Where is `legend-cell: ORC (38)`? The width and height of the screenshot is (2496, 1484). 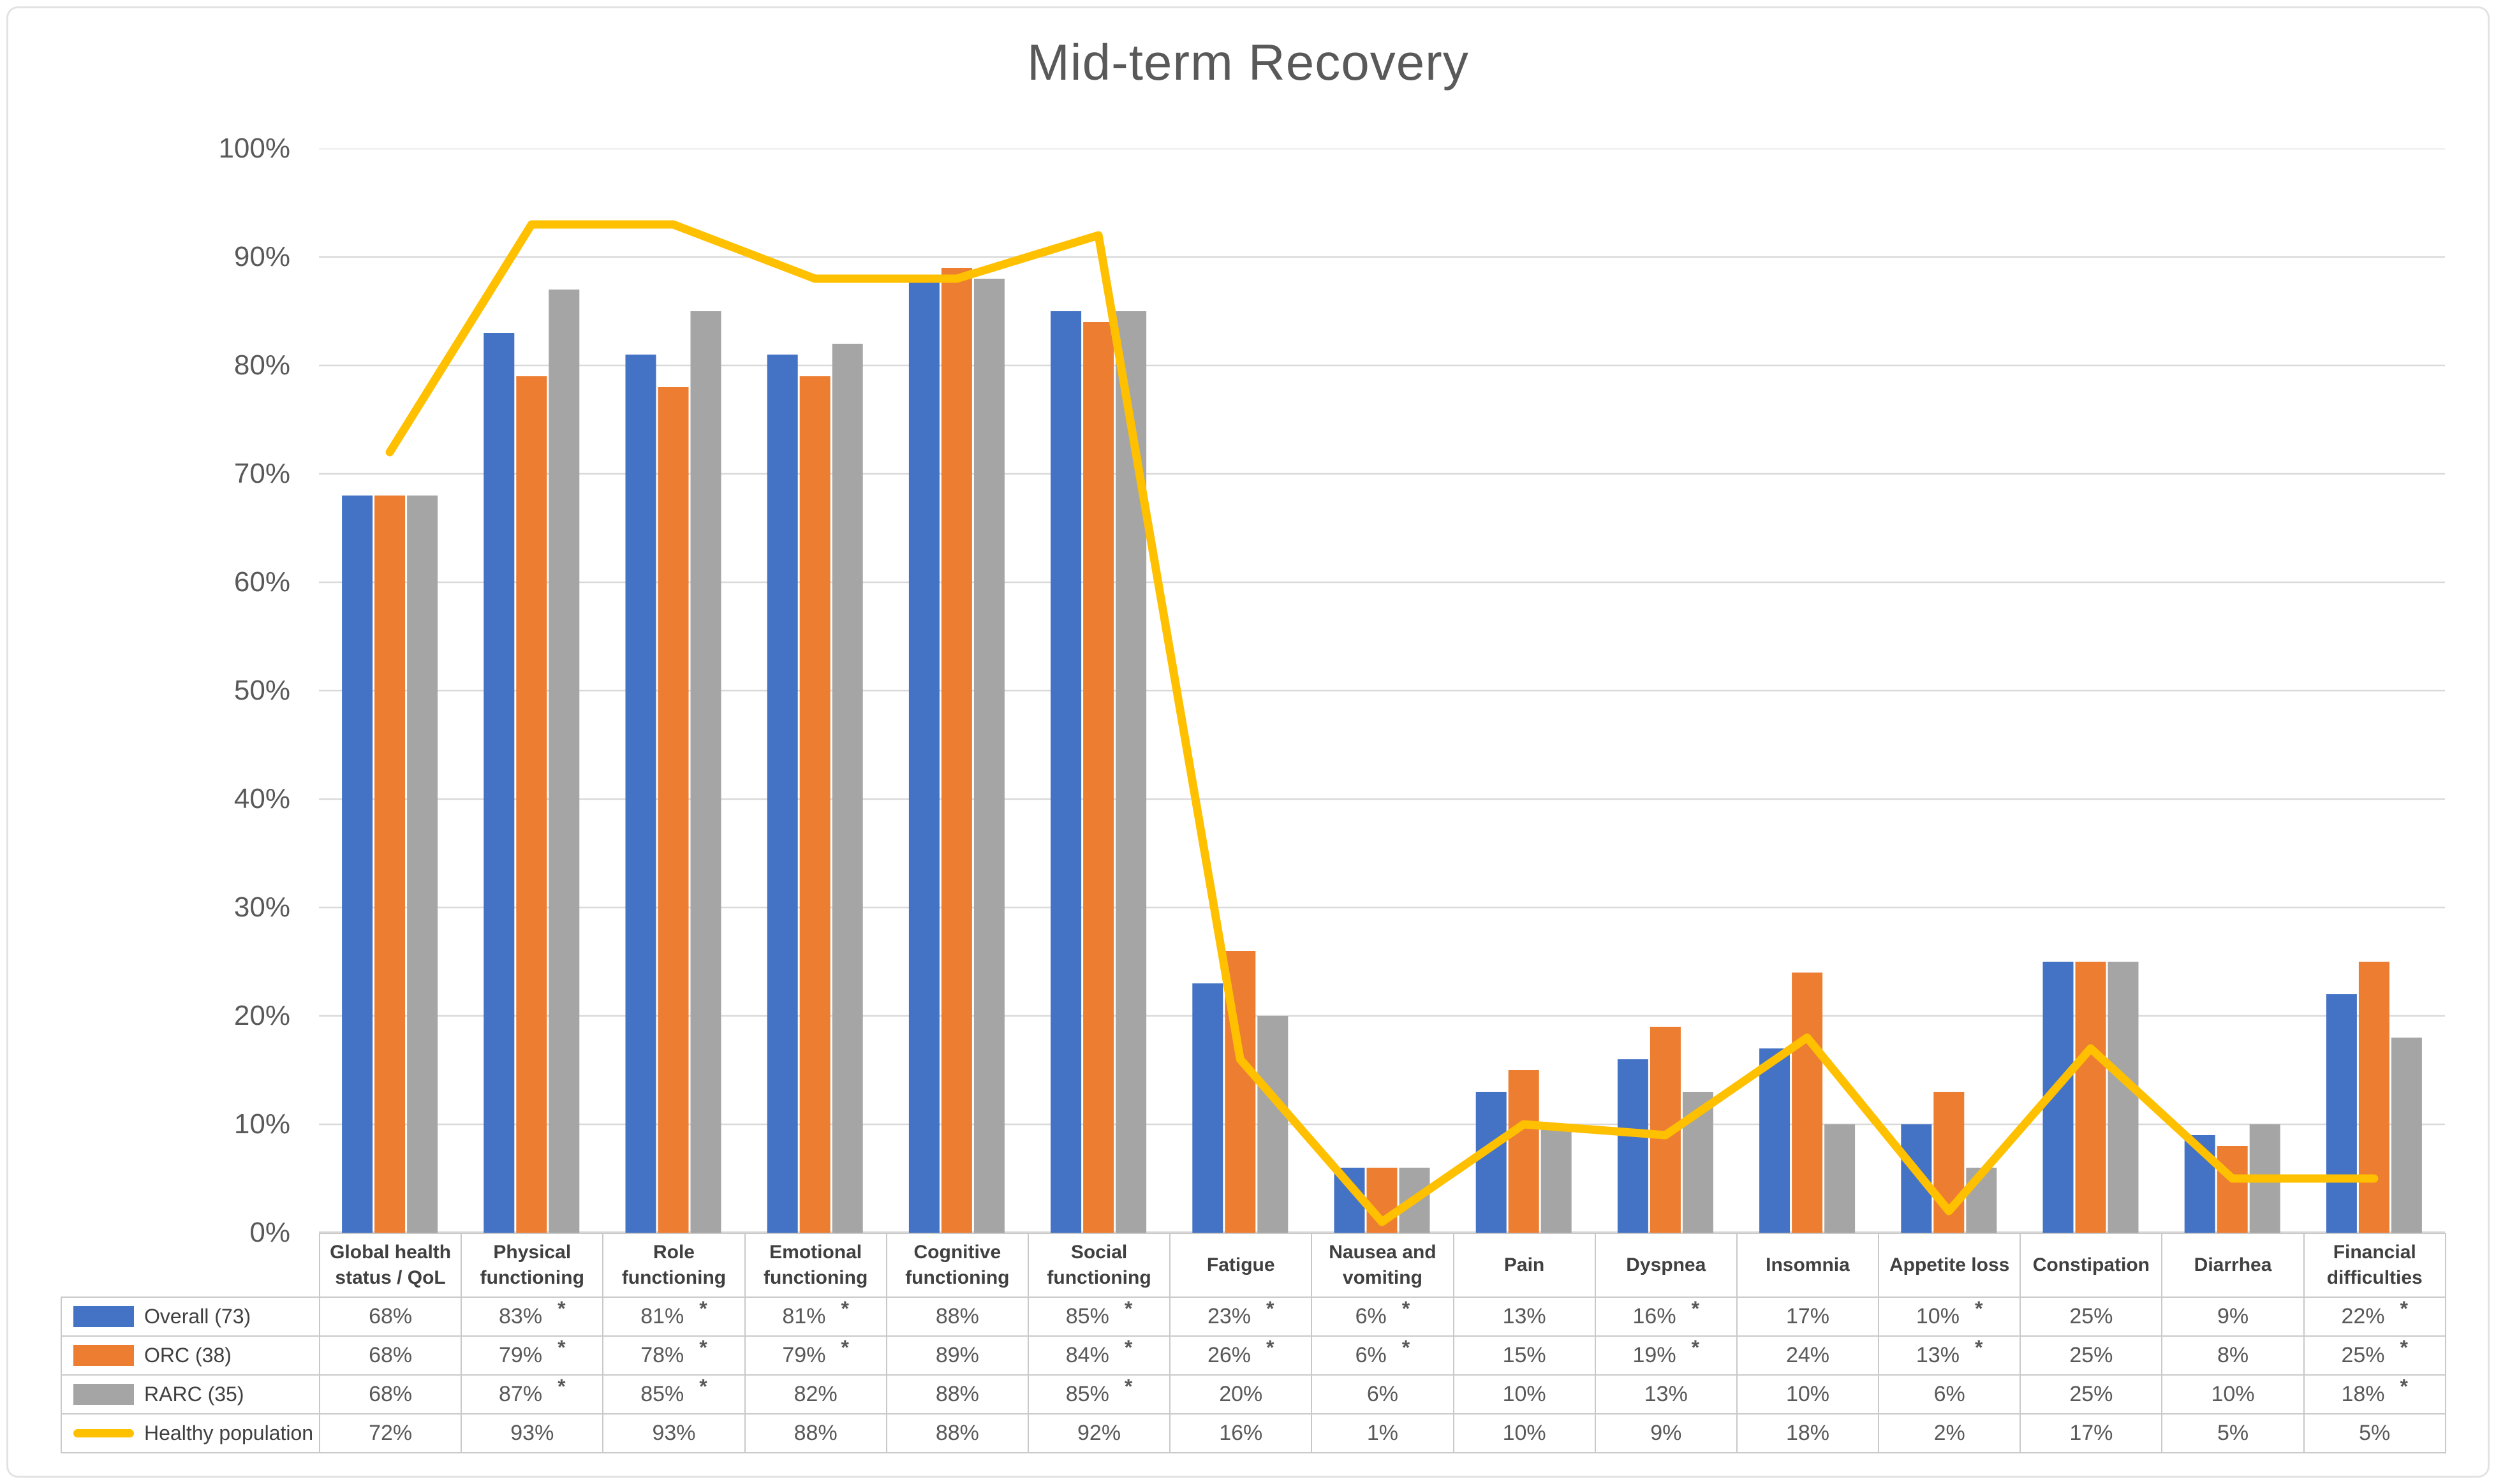 legend-cell: ORC (38) is located at coordinates (190, 1355).